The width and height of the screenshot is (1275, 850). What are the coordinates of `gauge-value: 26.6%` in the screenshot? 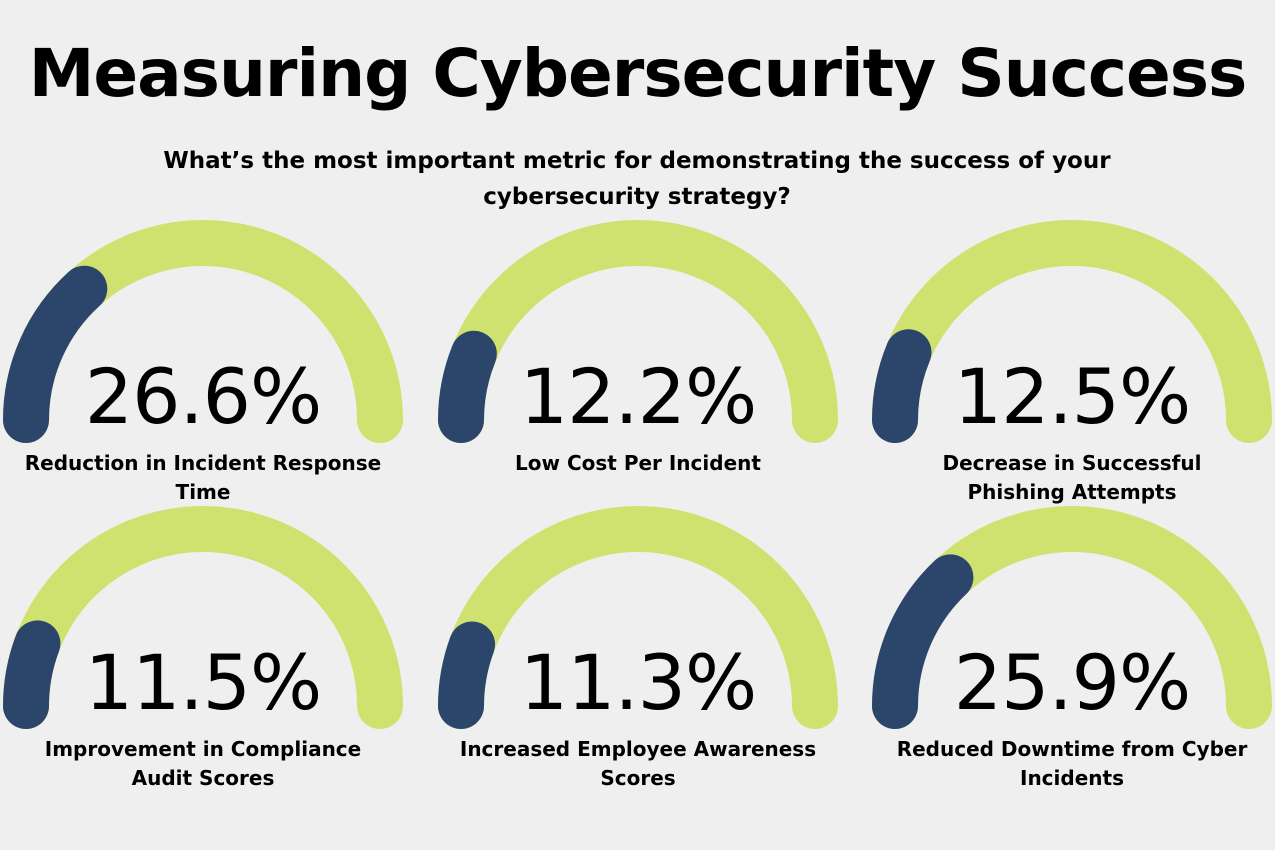 It's located at (203, 396).